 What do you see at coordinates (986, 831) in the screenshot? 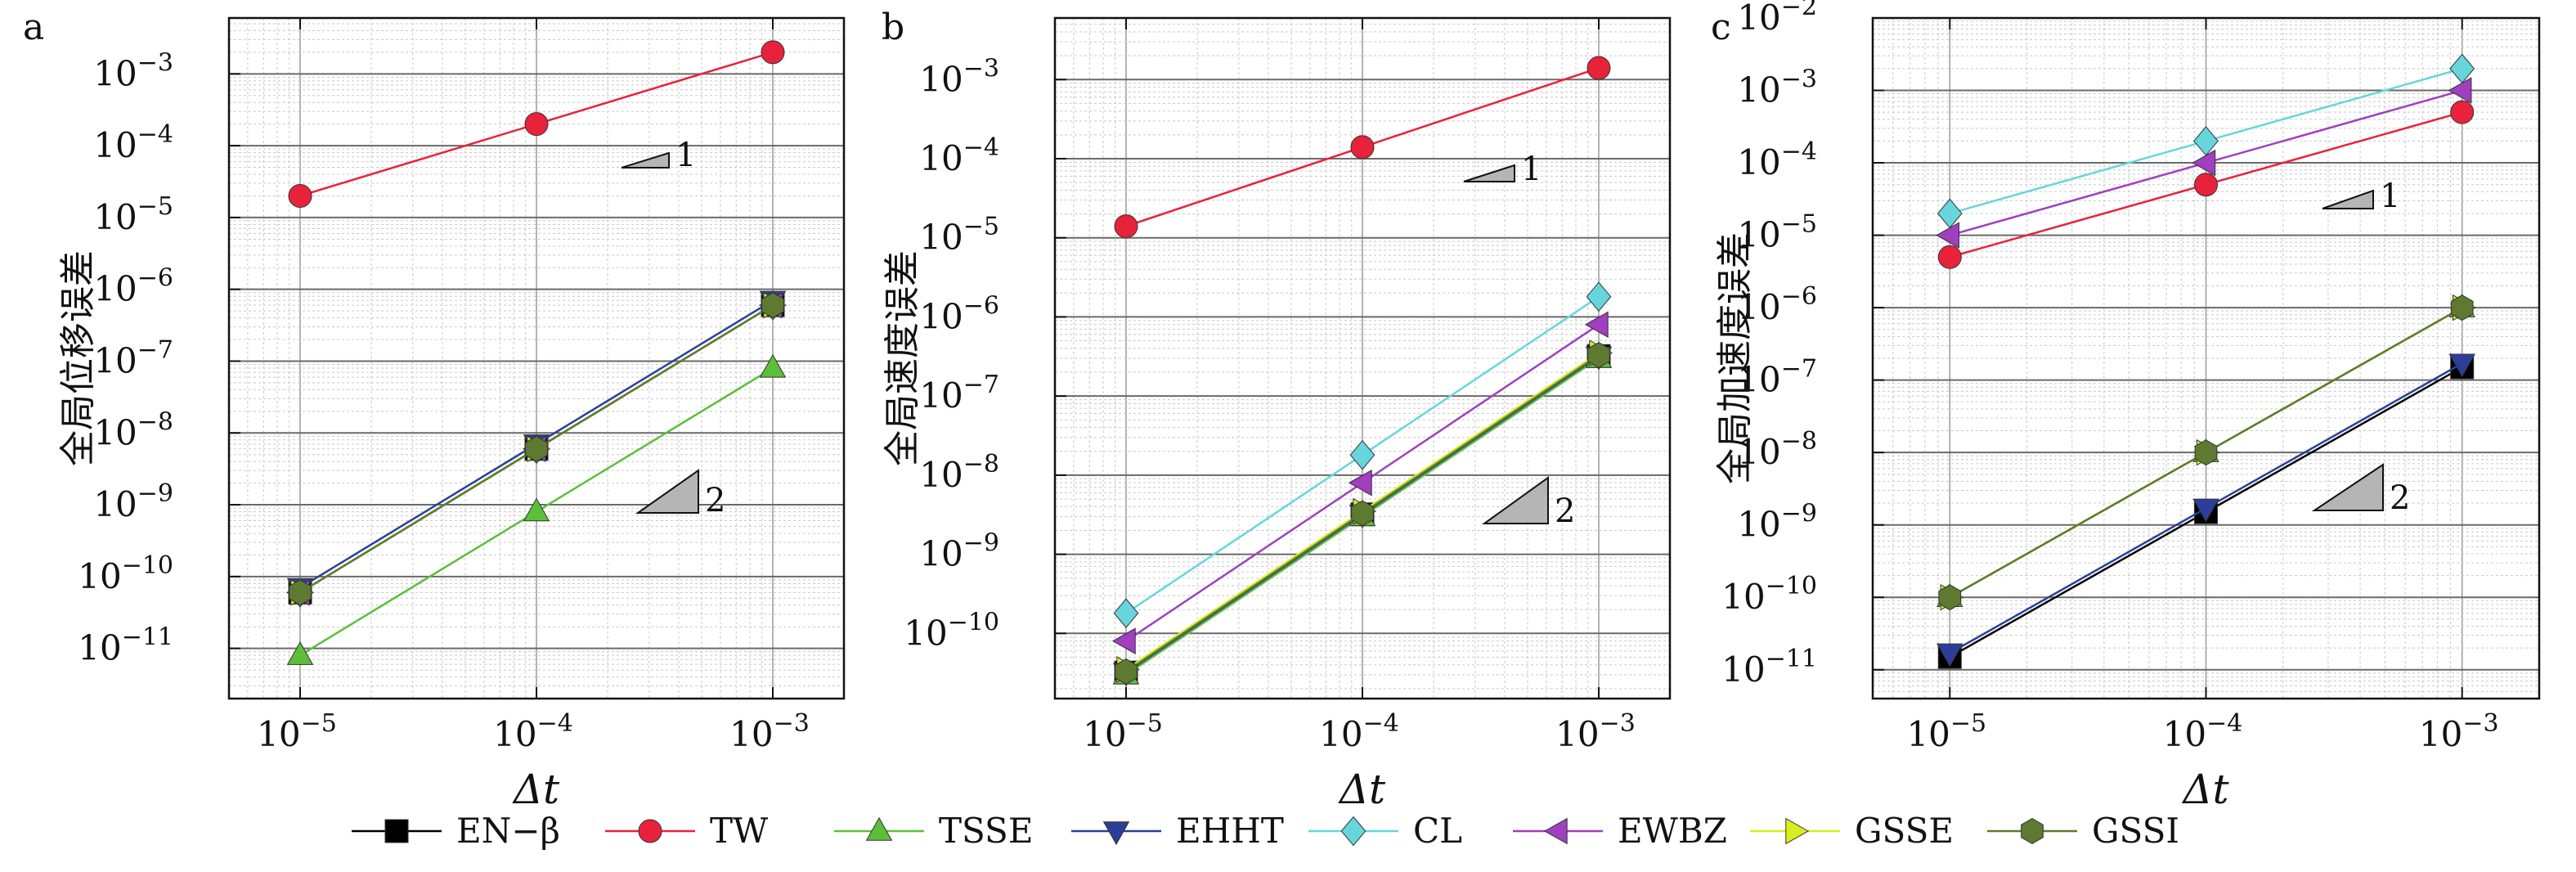
I see `legend-label: TSSE` at bounding box center [986, 831].